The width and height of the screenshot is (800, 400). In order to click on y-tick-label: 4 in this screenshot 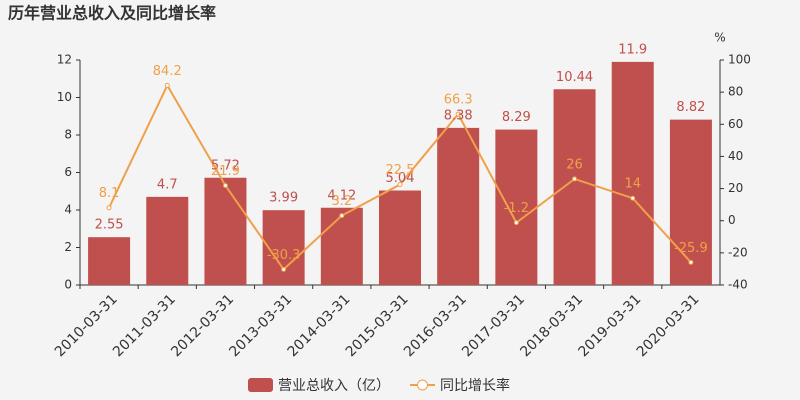, I will do `click(68, 210)`.